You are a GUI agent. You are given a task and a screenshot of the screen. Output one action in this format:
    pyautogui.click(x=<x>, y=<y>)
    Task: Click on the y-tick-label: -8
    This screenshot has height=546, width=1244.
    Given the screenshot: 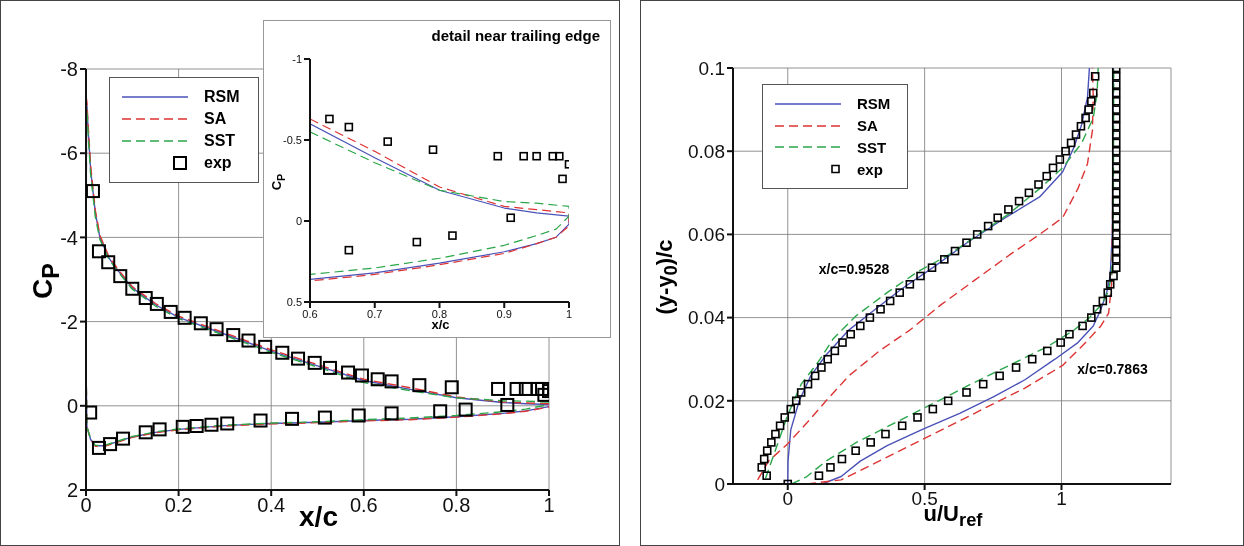 What is the action you would take?
    pyautogui.click(x=69, y=69)
    